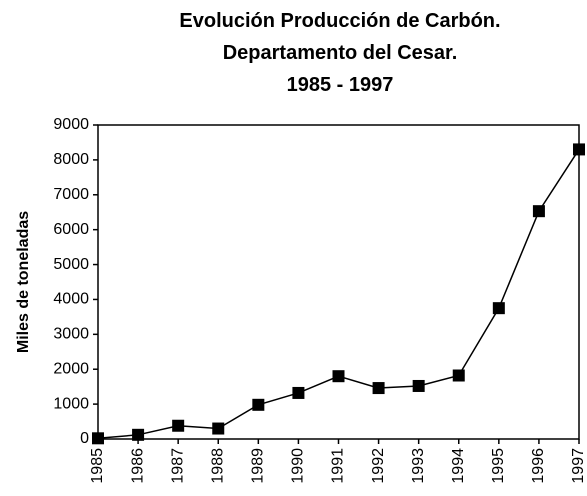 The image size is (587, 496). Describe the element at coordinates (578, 466) in the screenshot. I see `x-tick-label: 1997` at that location.